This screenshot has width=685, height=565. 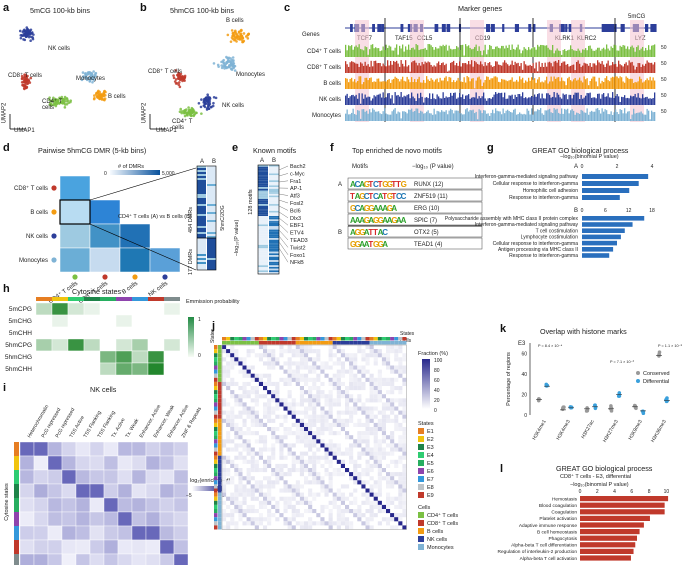 What do you see at coordinates (274, 161) in the screenshot?
I see `motif-col-b: B` at bounding box center [274, 161].